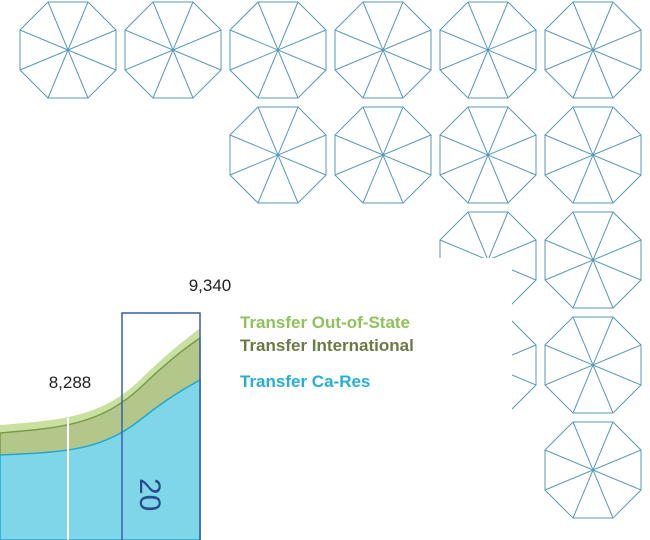 This screenshot has width=650, height=540. Describe the element at coordinates (210, 285) in the screenshot. I see `value-label: 9,340` at that location.